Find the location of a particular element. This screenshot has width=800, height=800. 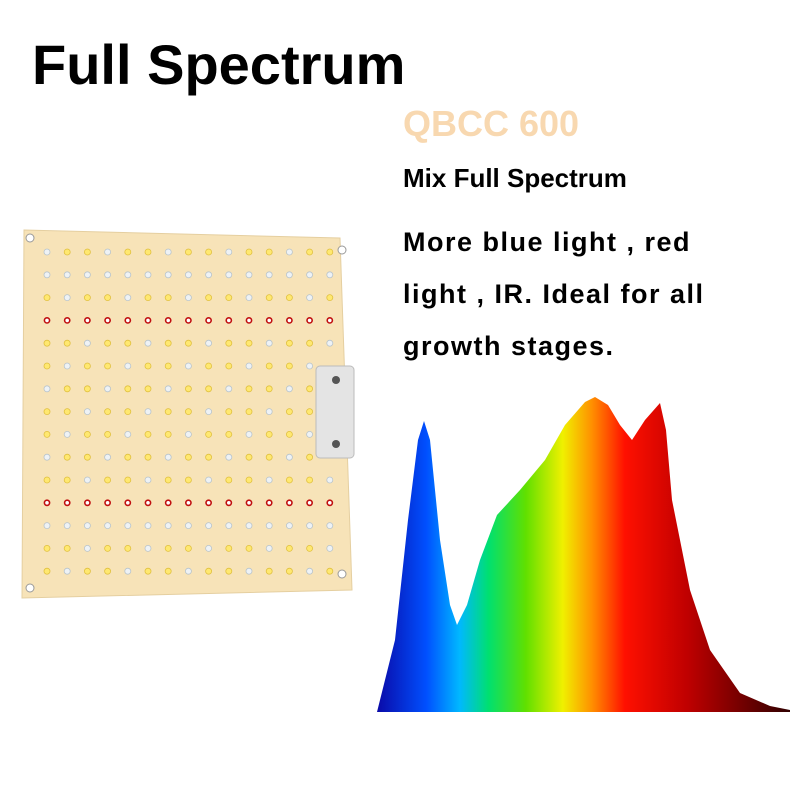

bracket is located at coordinates (335, 412).